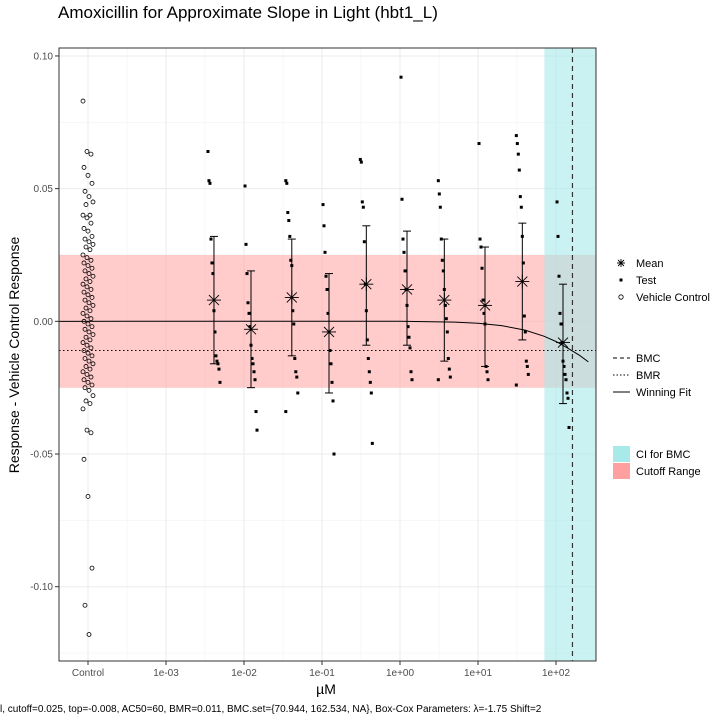 The image size is (720, 720). I want to click on bmc-ci-band, so click(570, 354).